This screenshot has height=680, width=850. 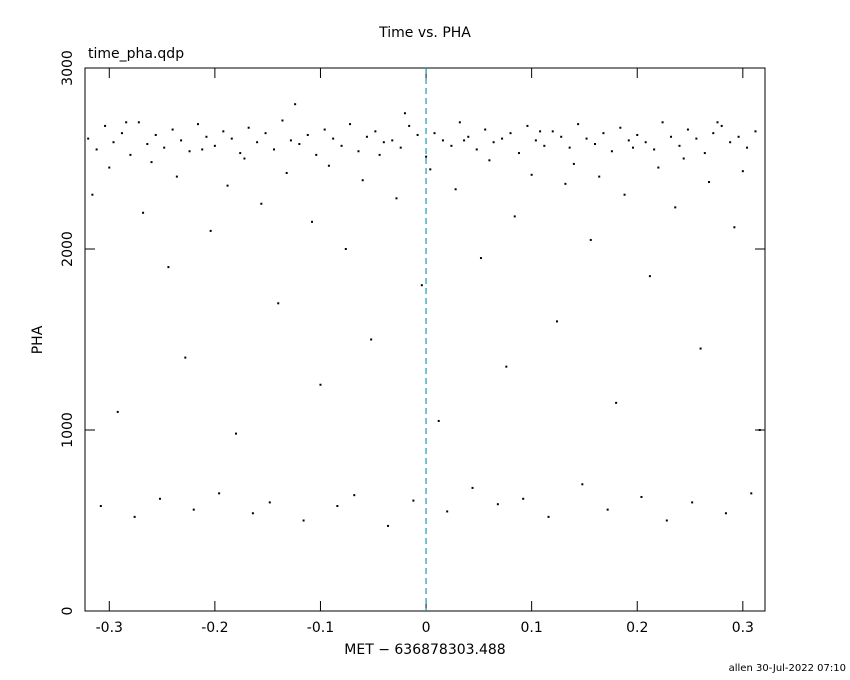 I want to click on chart-title: Time vs. PHA, so click(x=424, y=33).